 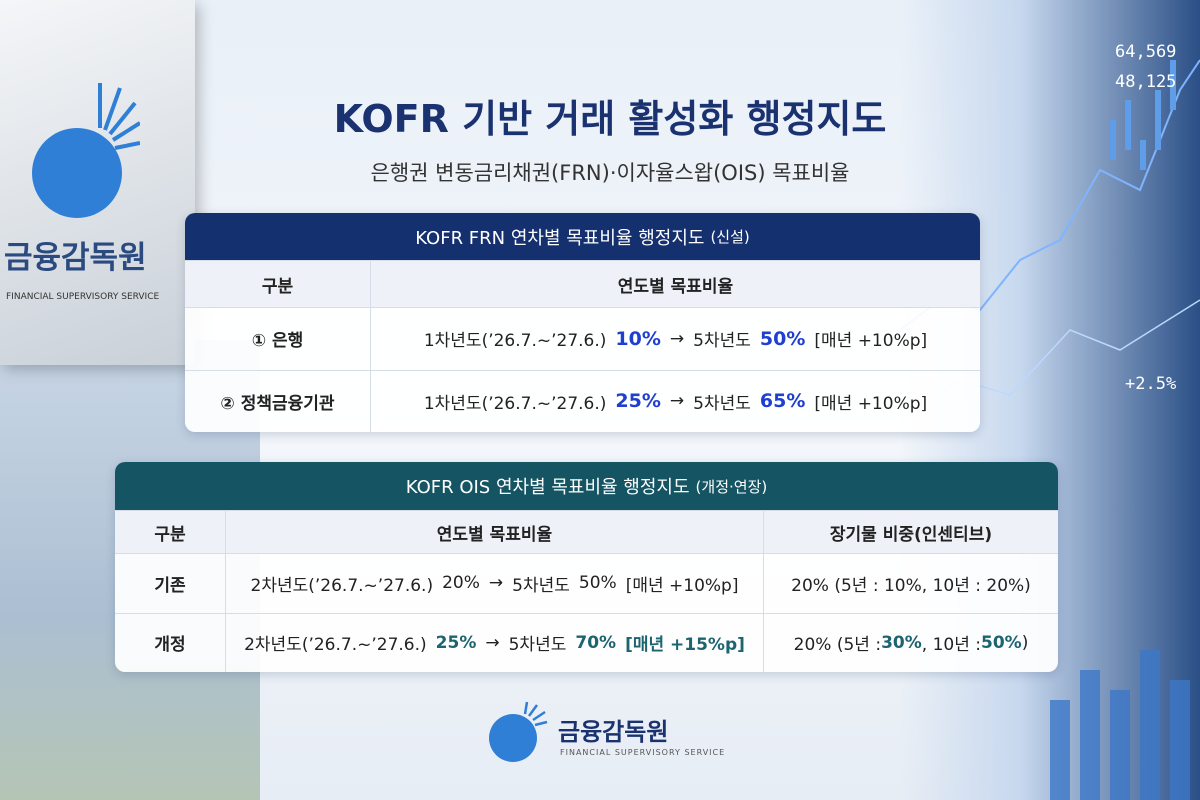 I want to click on target-cell: 2차년도(’26.7.~’27.6.) 20% → 5차년도 50% [매년 +10%p], so click(x=494, y=583).